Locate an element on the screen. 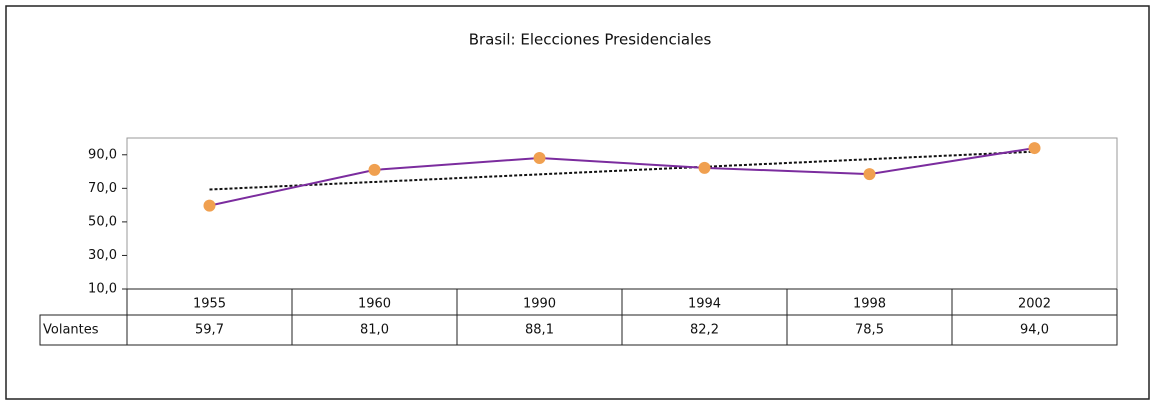  y-tick-label: 50,0 is located at coordinates (102, 221).